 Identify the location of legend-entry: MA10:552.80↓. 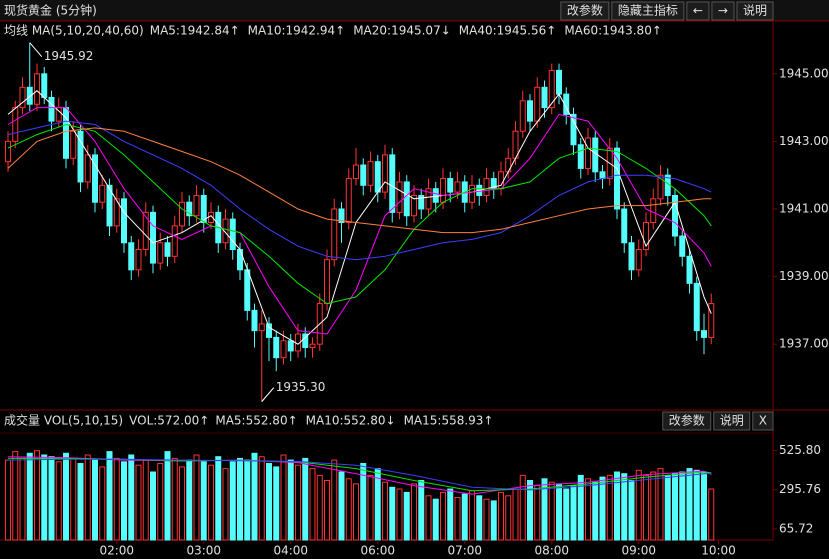
(351, 421).